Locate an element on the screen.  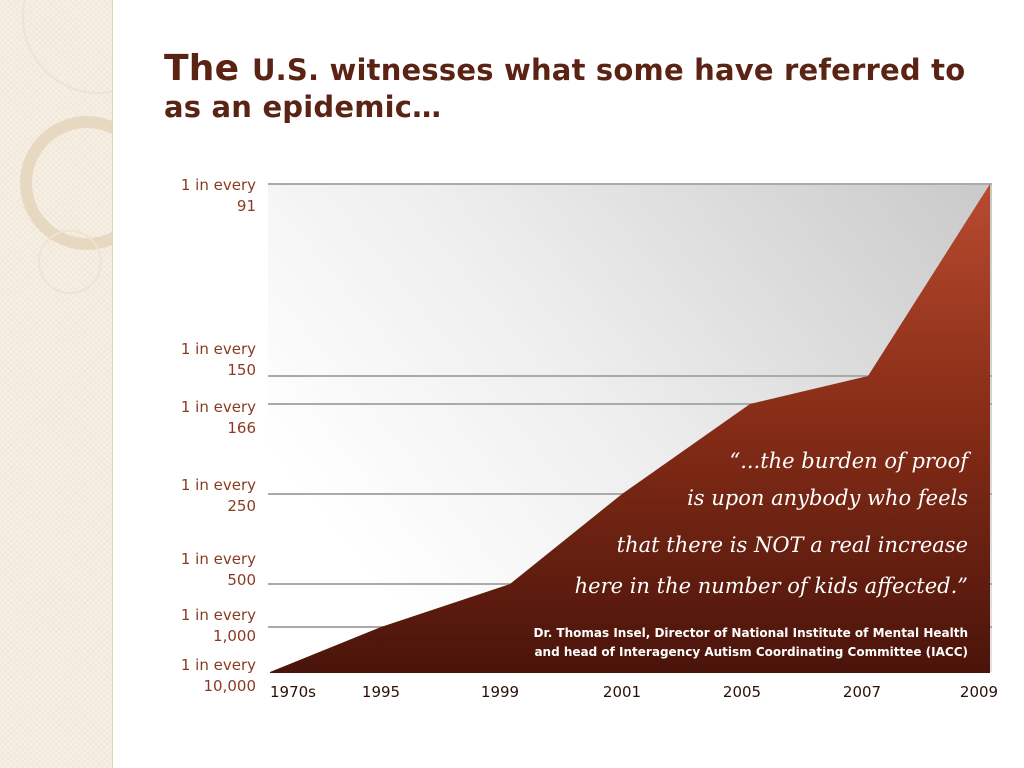
y-tick-label-value: 1,000 is located at coordinates (234, 636).